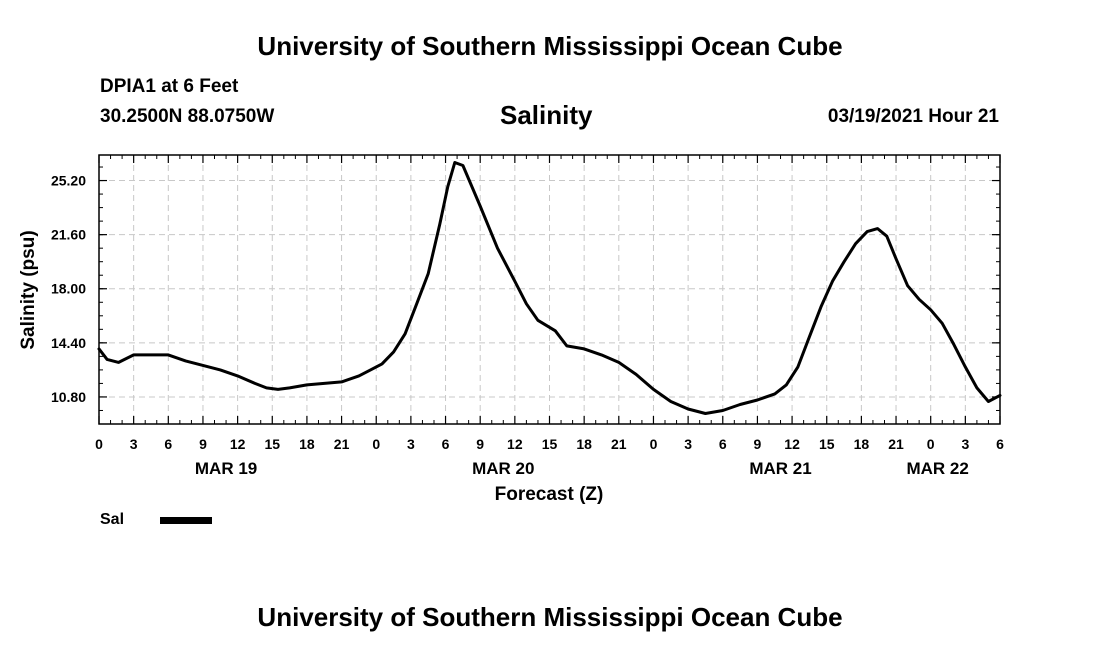  Describe the element at coordinates (913, 116) in the screenshot. I see `forecast-timestamp: 03/19/2021 Hour 21` at that location.